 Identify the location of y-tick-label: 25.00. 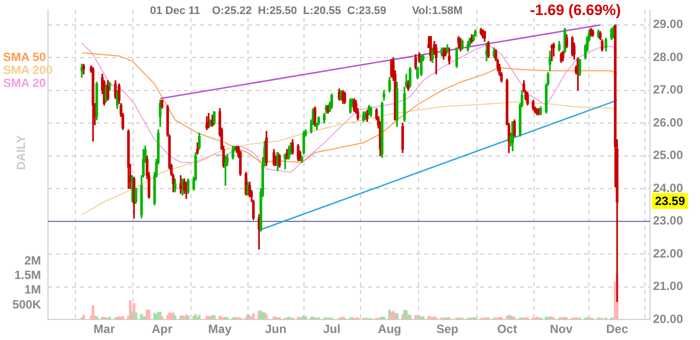
(668, 155).